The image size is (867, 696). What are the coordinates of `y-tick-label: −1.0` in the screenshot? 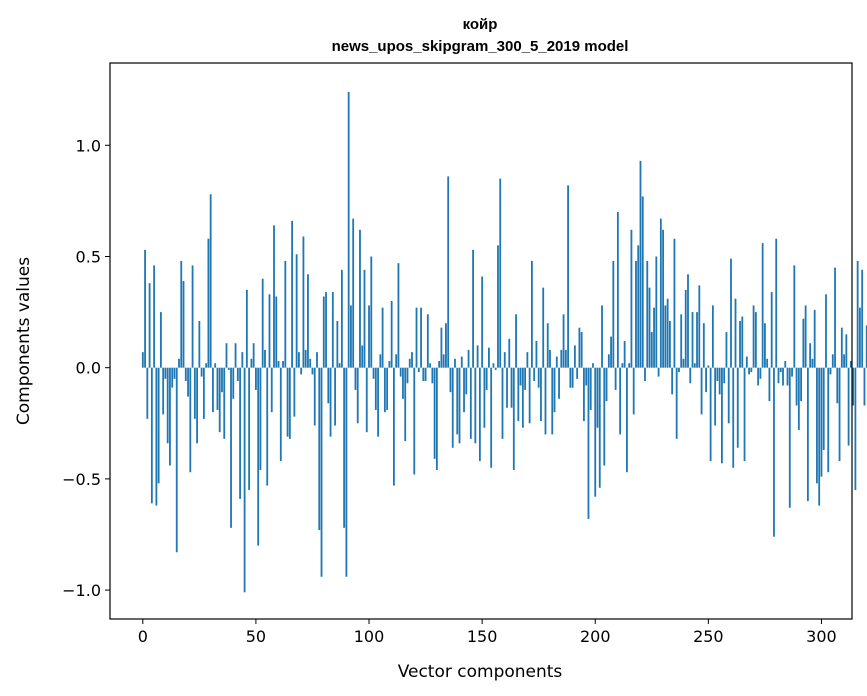 It's located at (81, 590).